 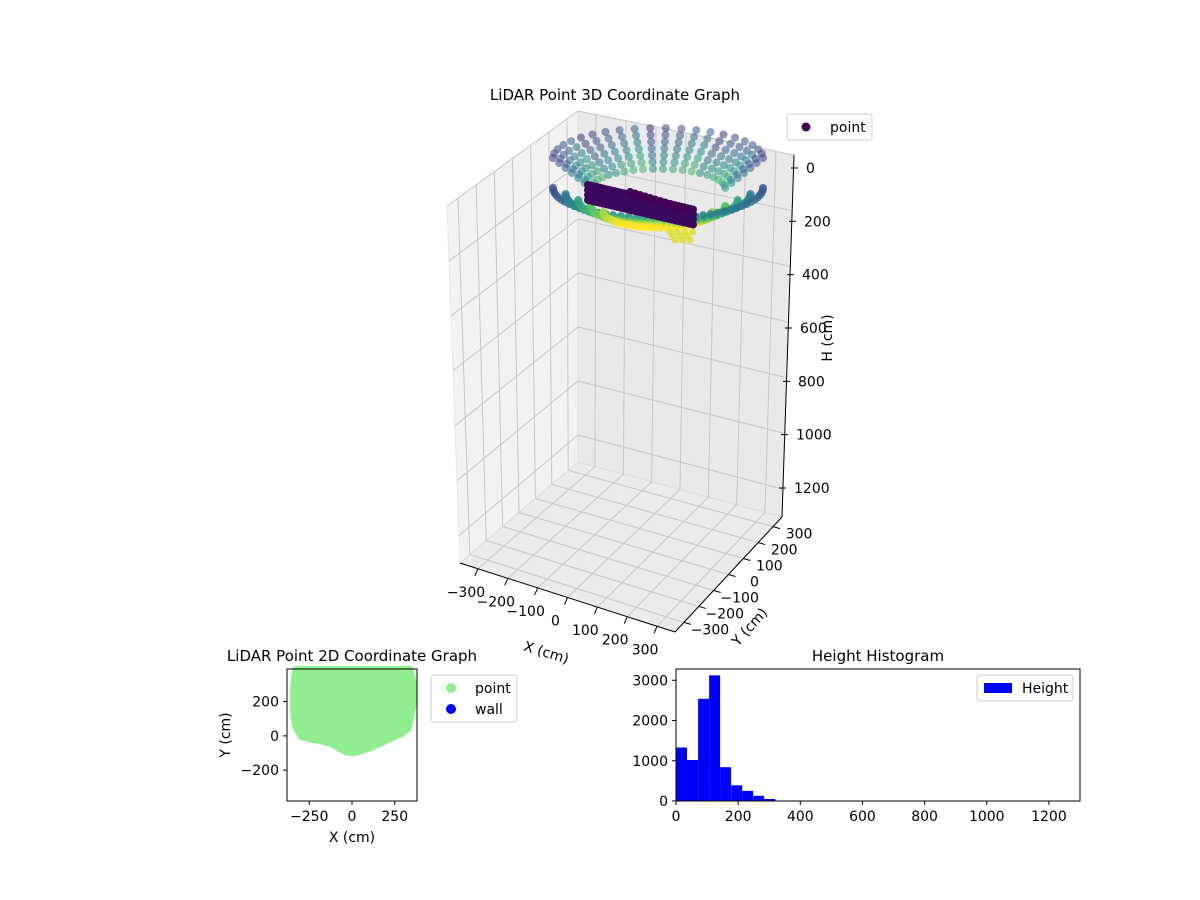 I want to click on chart3d-legend: point, so click(x=829, y=127).